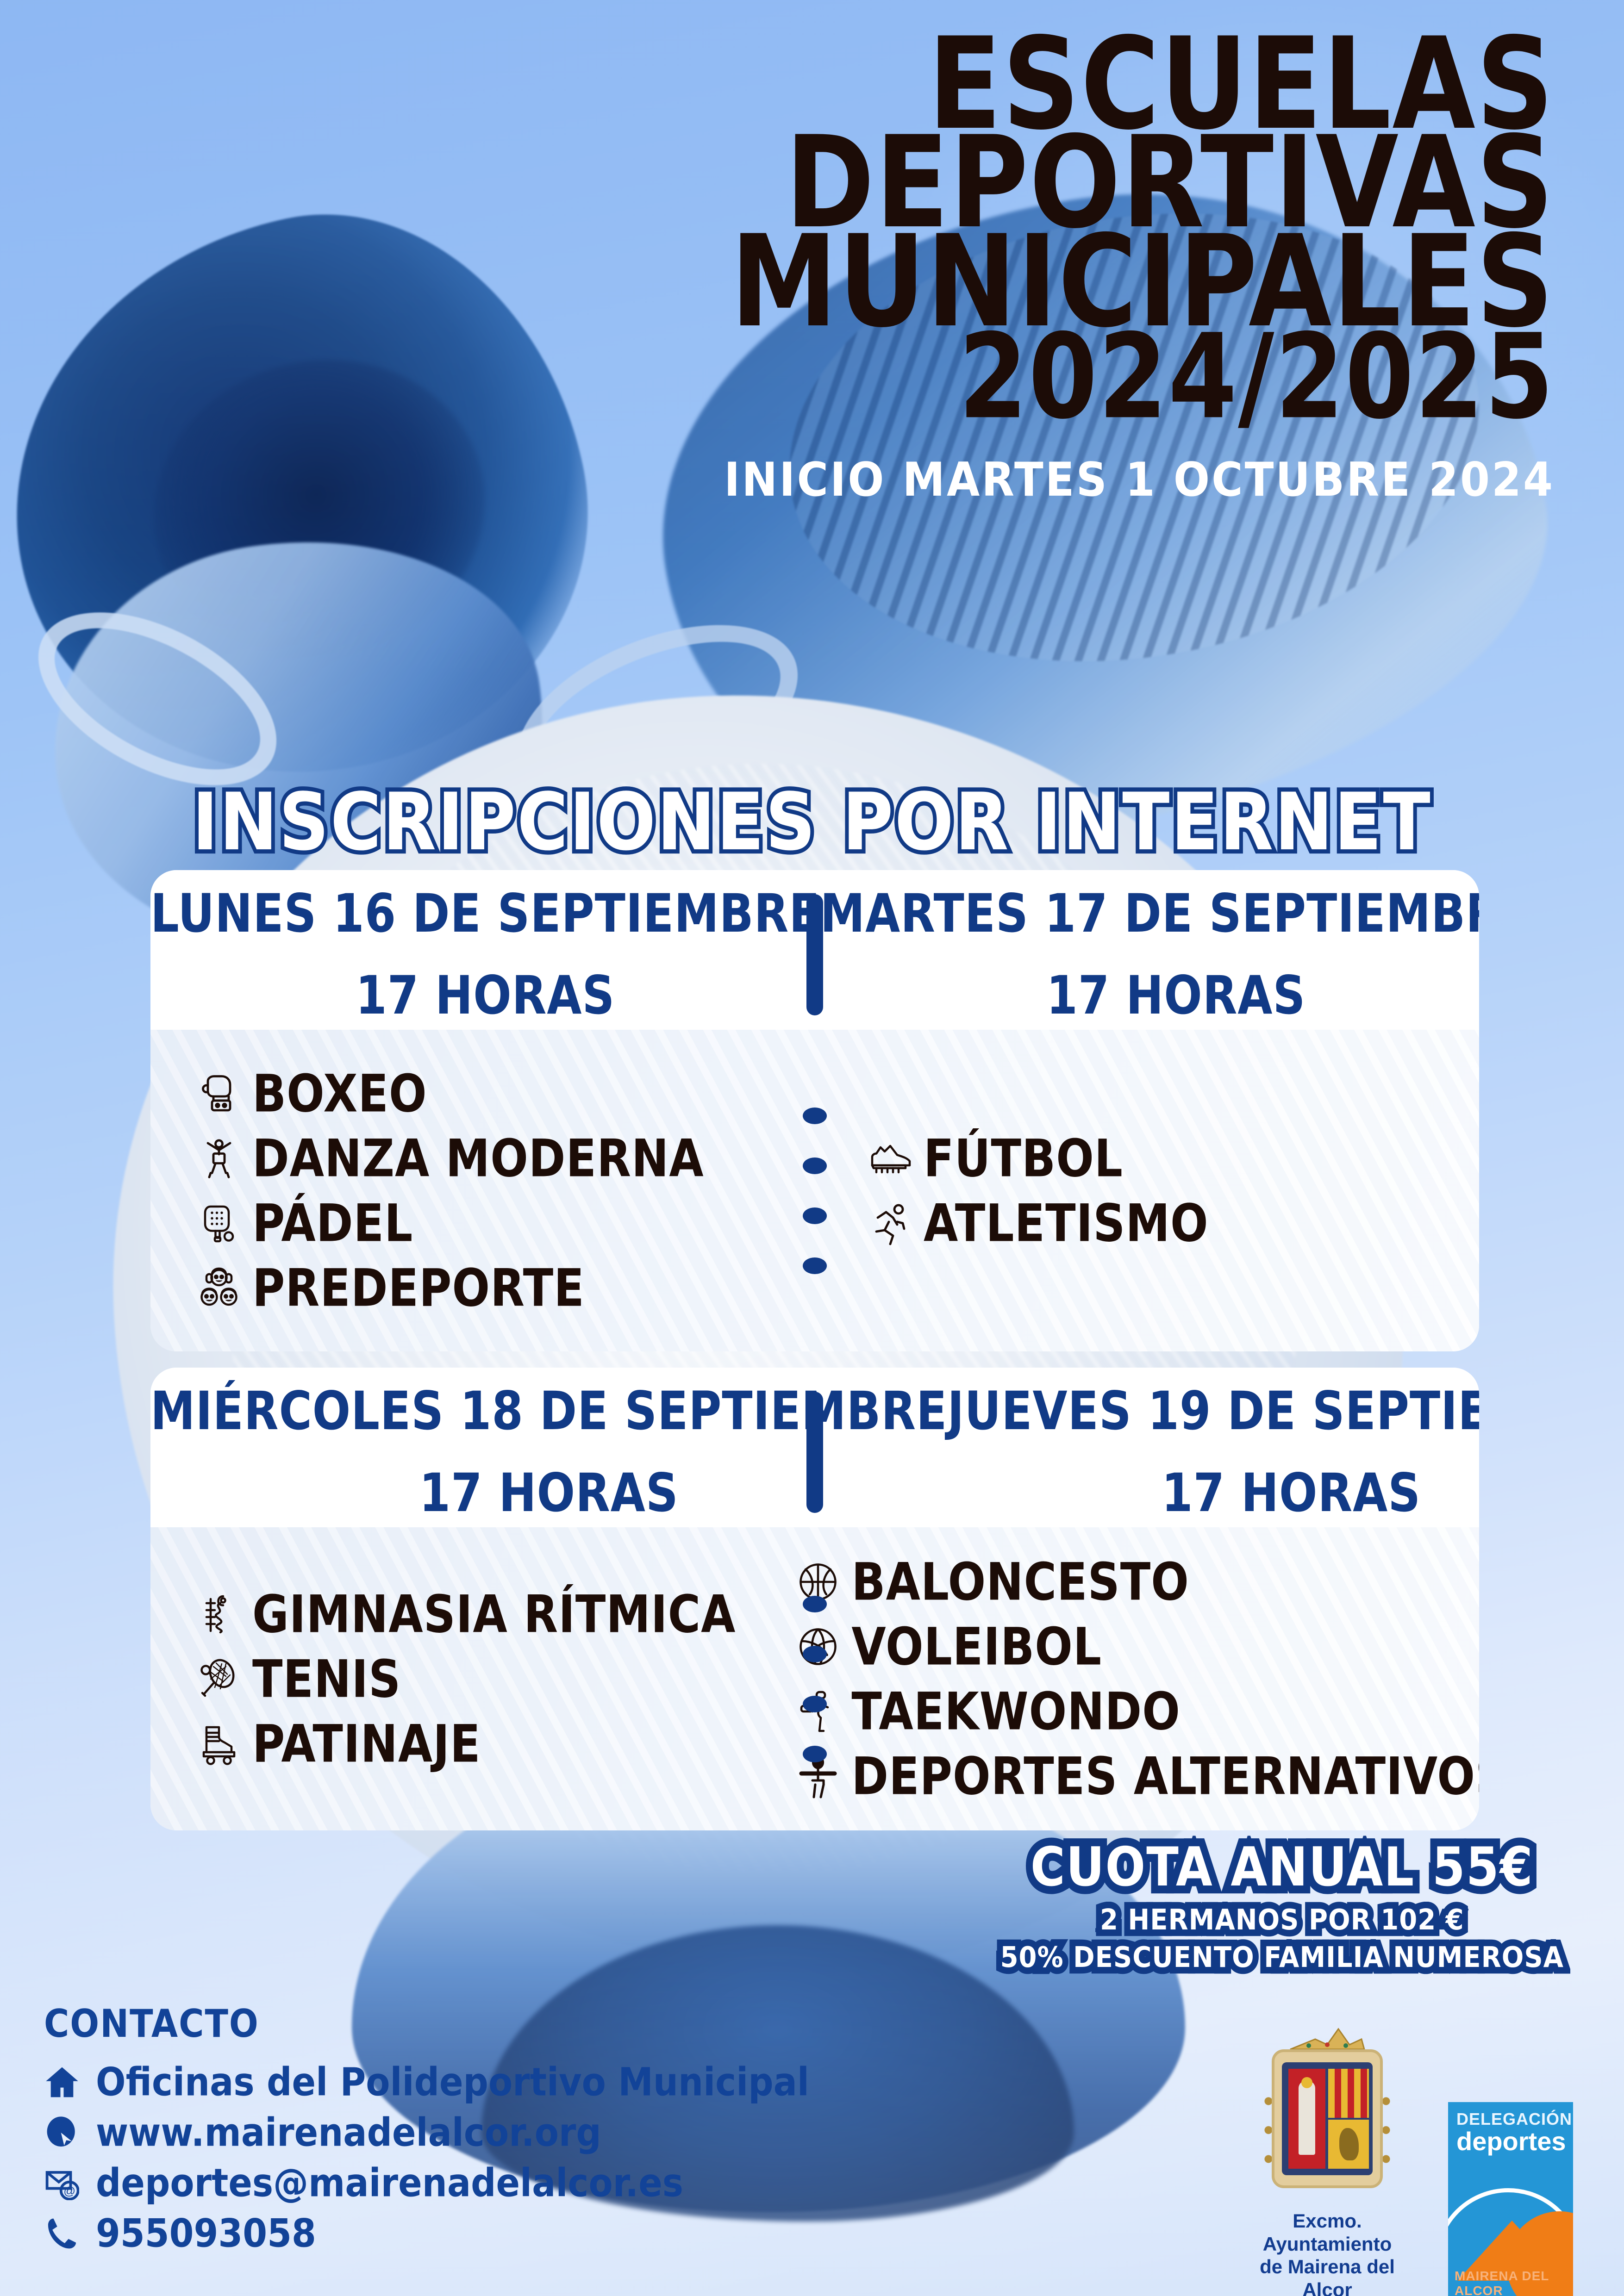 This screenshot has width=1624, height=2296. I want to click on headline-line-1: ESCUELAS, so click(1241, 84).